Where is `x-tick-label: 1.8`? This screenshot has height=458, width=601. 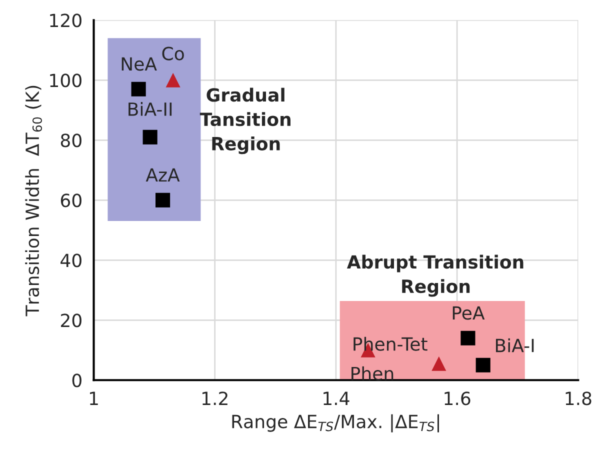
x-tick-label: 1.8 is located at coordinates (579, 399).